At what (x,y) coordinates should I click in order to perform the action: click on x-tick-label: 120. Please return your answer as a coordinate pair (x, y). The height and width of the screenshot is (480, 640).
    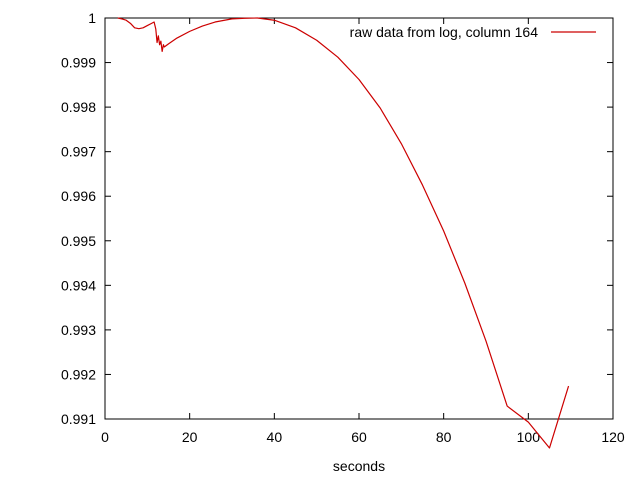
    Looking at the image, I should click on (613, 437).